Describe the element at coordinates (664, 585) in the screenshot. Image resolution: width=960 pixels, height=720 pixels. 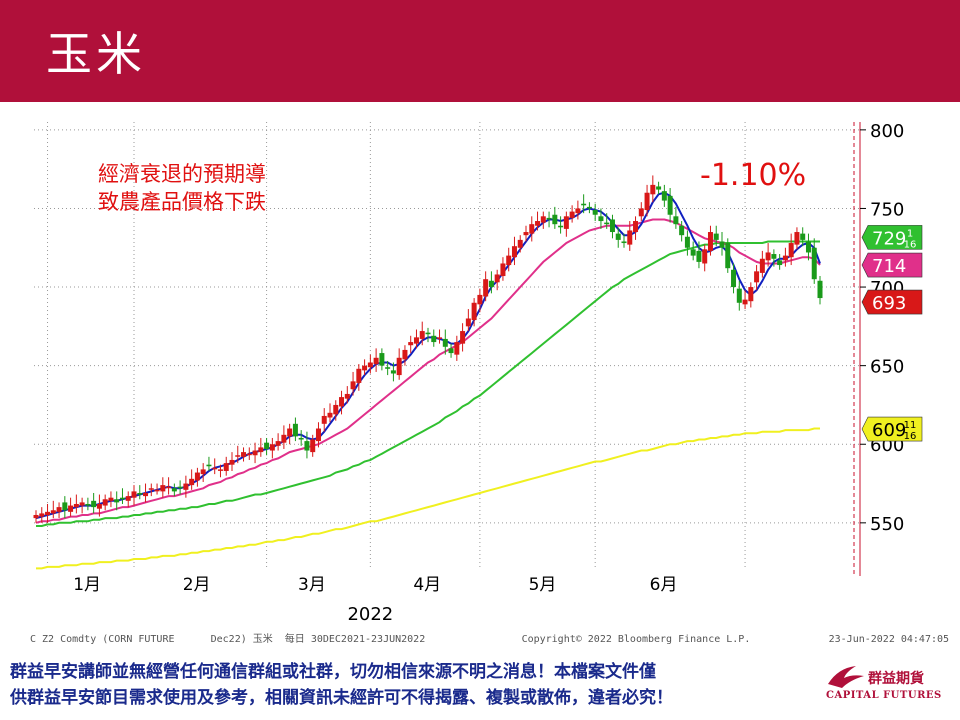
I see `x-tick-label: 6月` at that location.